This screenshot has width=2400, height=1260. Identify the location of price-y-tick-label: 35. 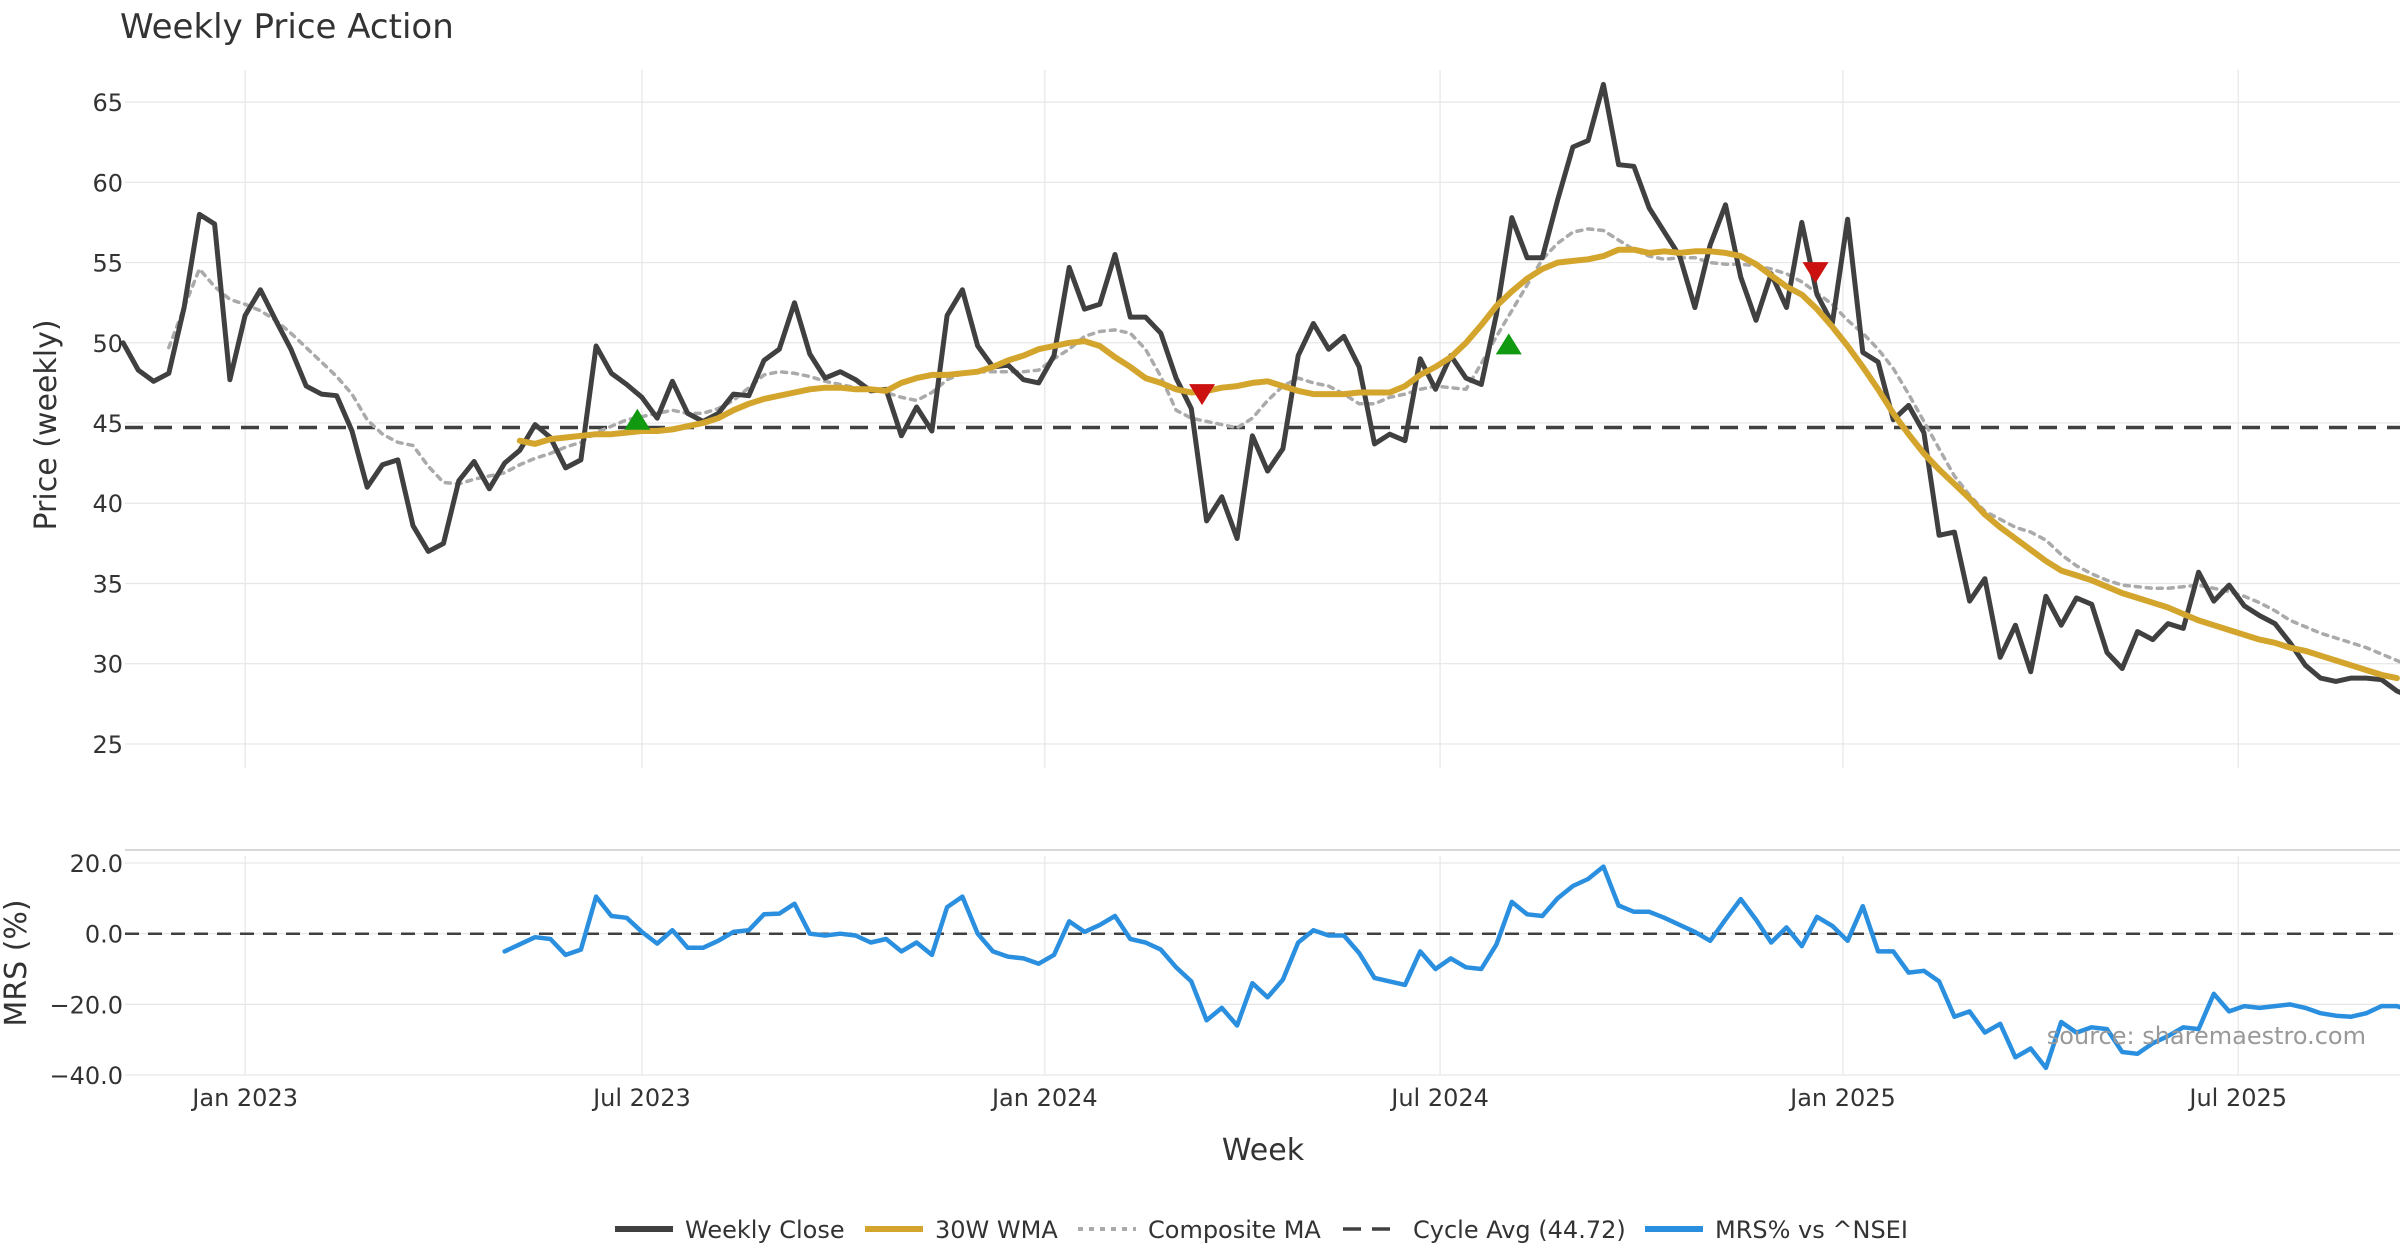
(107, 584).